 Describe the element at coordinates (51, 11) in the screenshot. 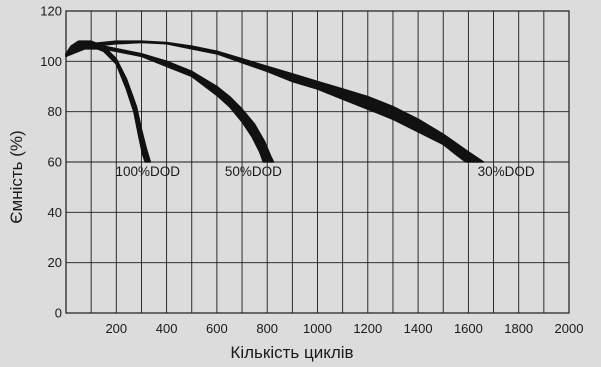

I see `y-tick-label: 120` at that location.